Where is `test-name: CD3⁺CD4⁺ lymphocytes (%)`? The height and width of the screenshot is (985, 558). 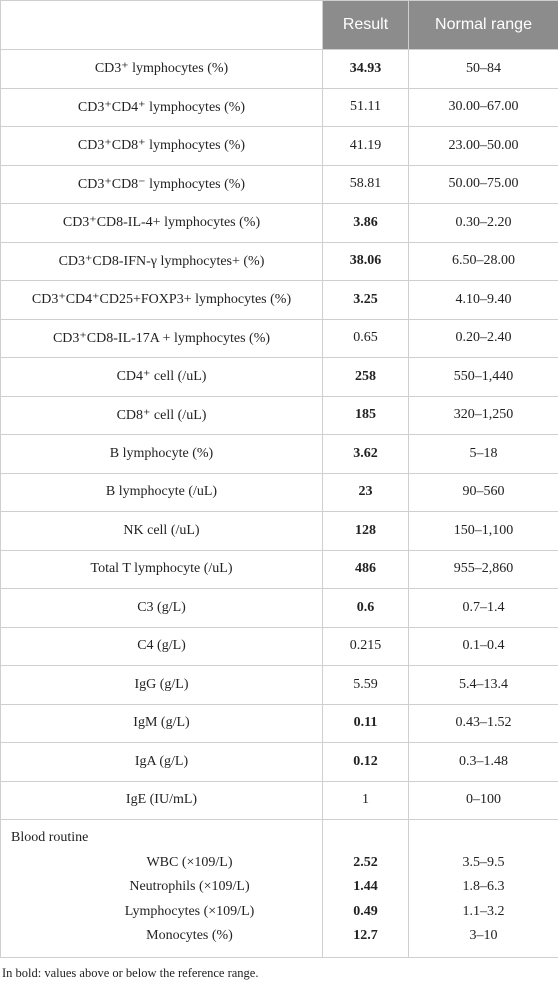 test-name: CD3⁺CD4⁺ lymphocytes (%) is located at coordinates (161, 107).